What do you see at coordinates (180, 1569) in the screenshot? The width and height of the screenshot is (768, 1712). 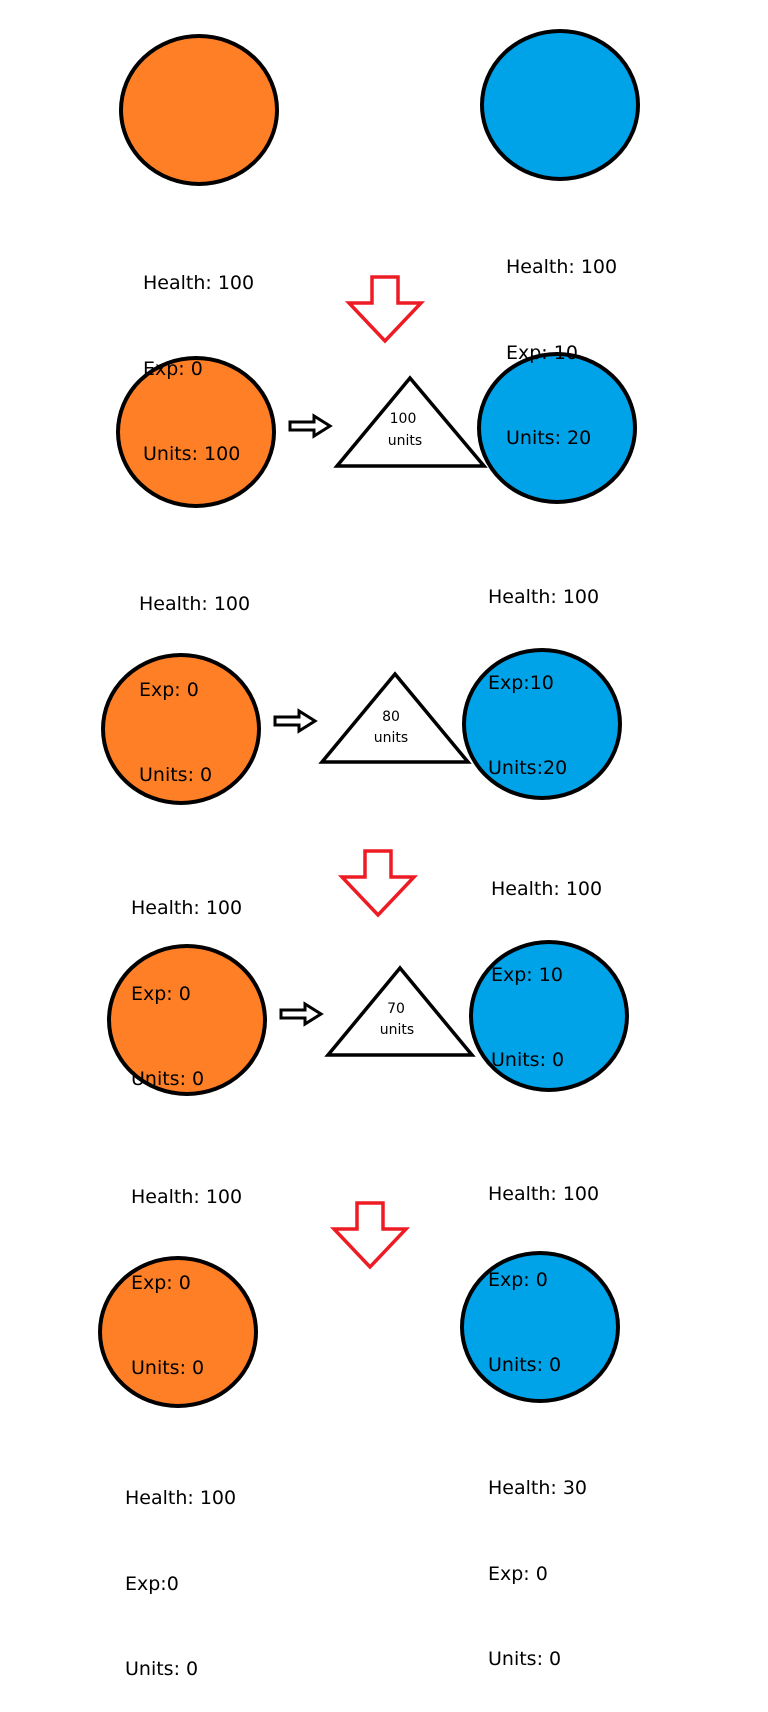 I see `stage-5-left-stats: Health: 100 Exp:0 Units: 0` at bounding box center [180, 1569].